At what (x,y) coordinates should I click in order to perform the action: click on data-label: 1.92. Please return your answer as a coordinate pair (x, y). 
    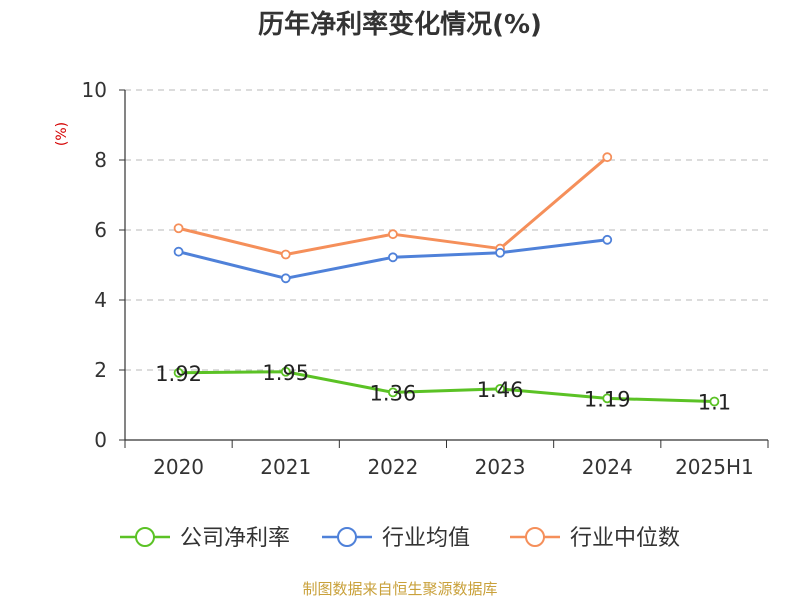
    Looking at the image, I should click on (178, 374).